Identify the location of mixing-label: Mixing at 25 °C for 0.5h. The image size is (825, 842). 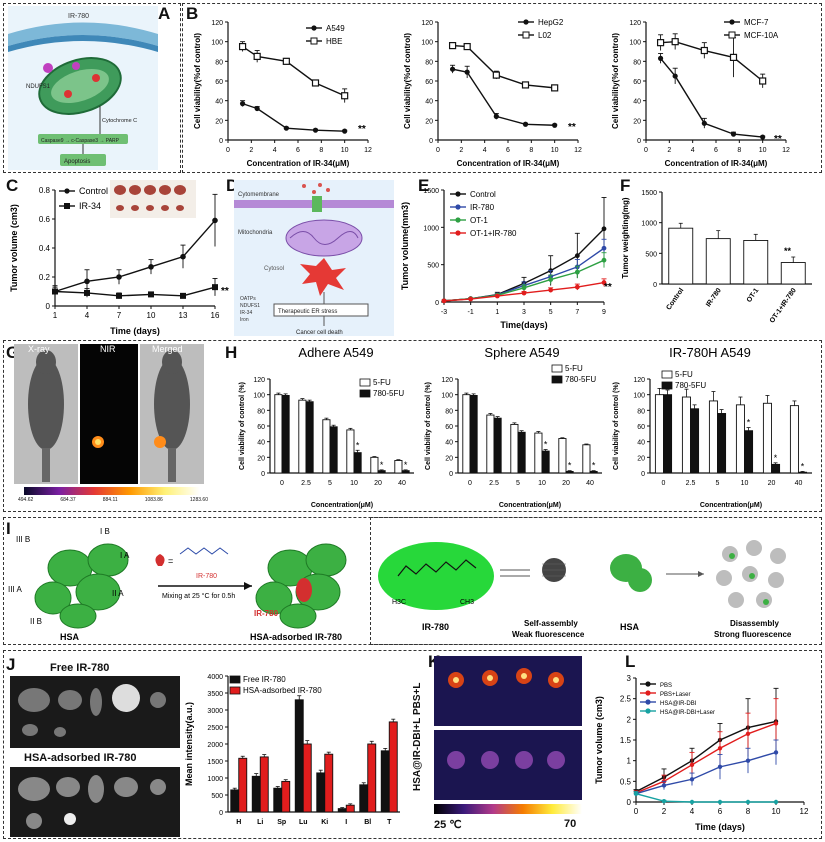
(198, 596).